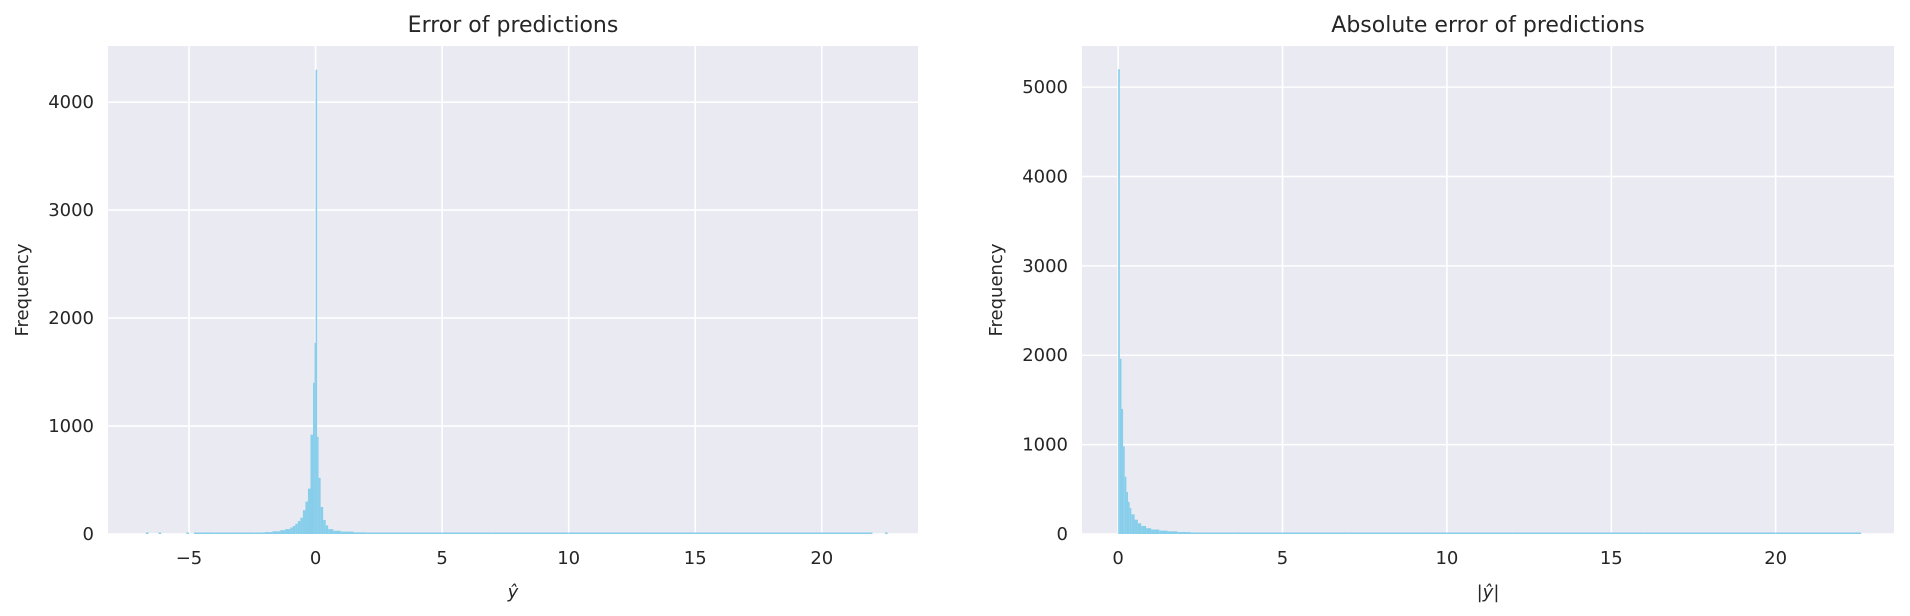 The width and height of the screenshot is (1910, 616). Describe the element at coordinates (513, 25) in the screenshot. I see `chart-title: Error of predictions` at that location.